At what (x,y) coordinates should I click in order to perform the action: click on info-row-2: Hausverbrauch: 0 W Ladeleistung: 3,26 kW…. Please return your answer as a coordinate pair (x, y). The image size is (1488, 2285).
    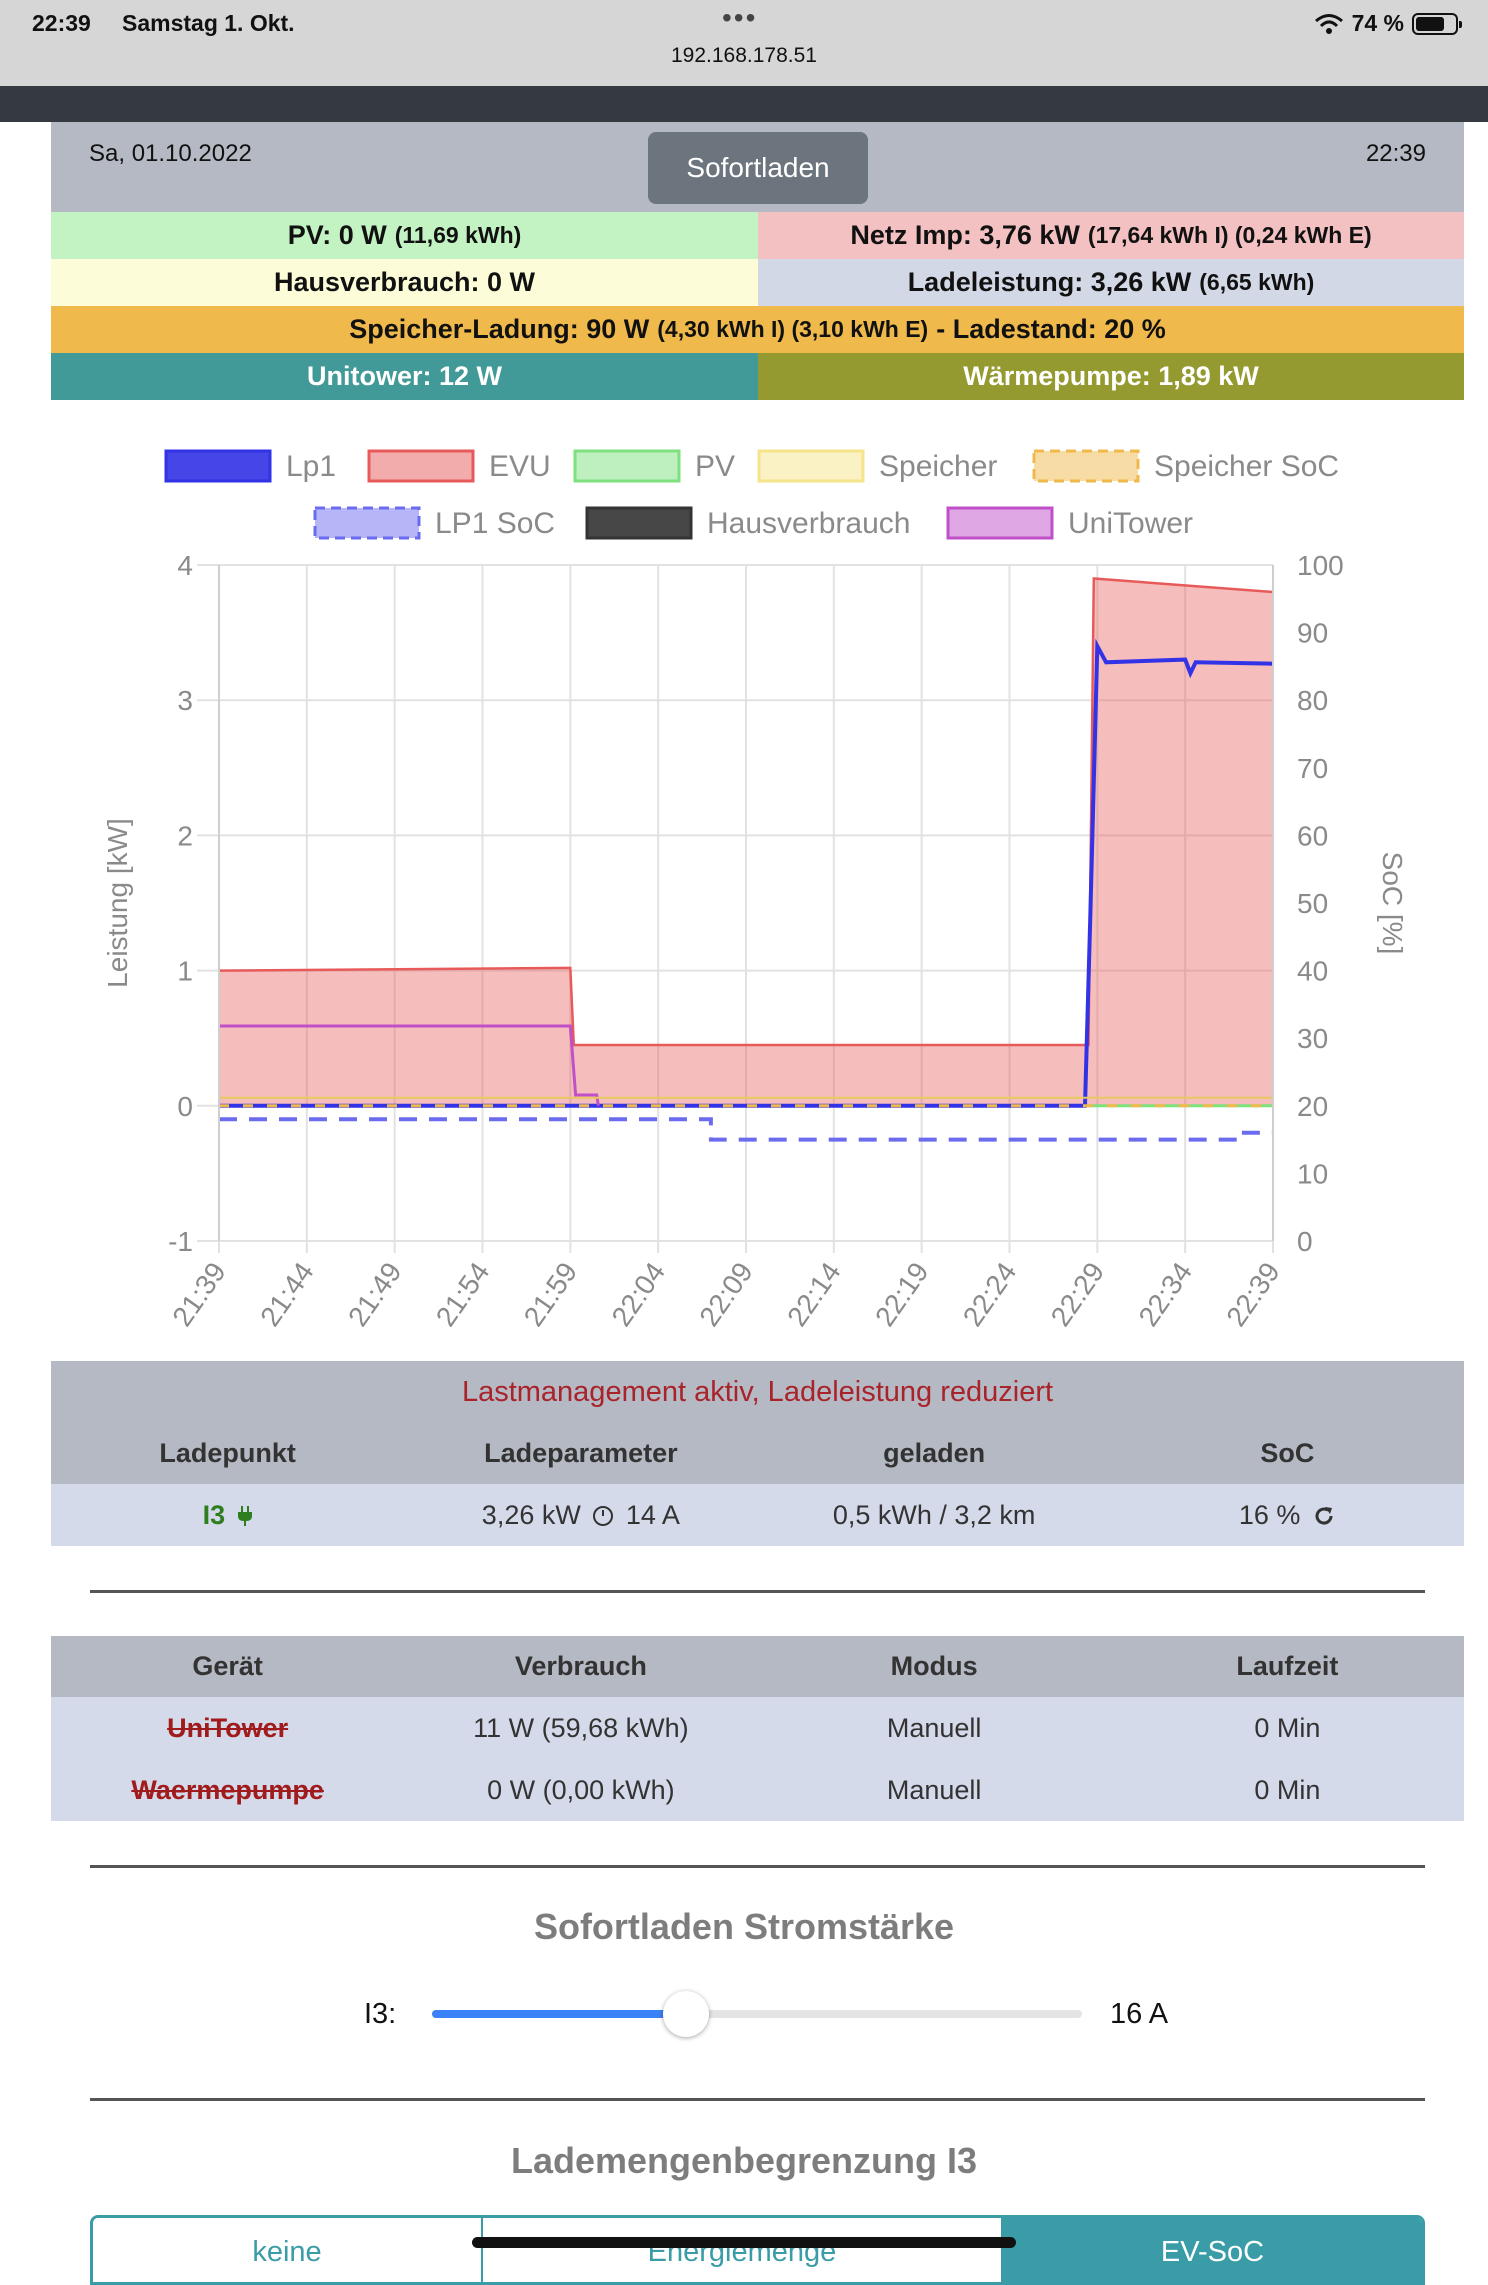
    Looking at the image, I should click on (757, 282).